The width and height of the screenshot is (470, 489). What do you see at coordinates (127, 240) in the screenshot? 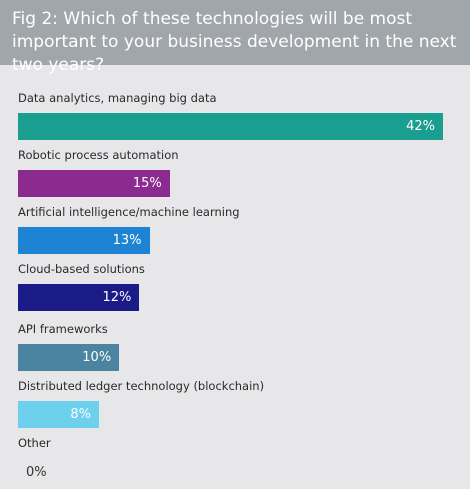
I see `value-label: 13%` at bounding box center [127, 240].